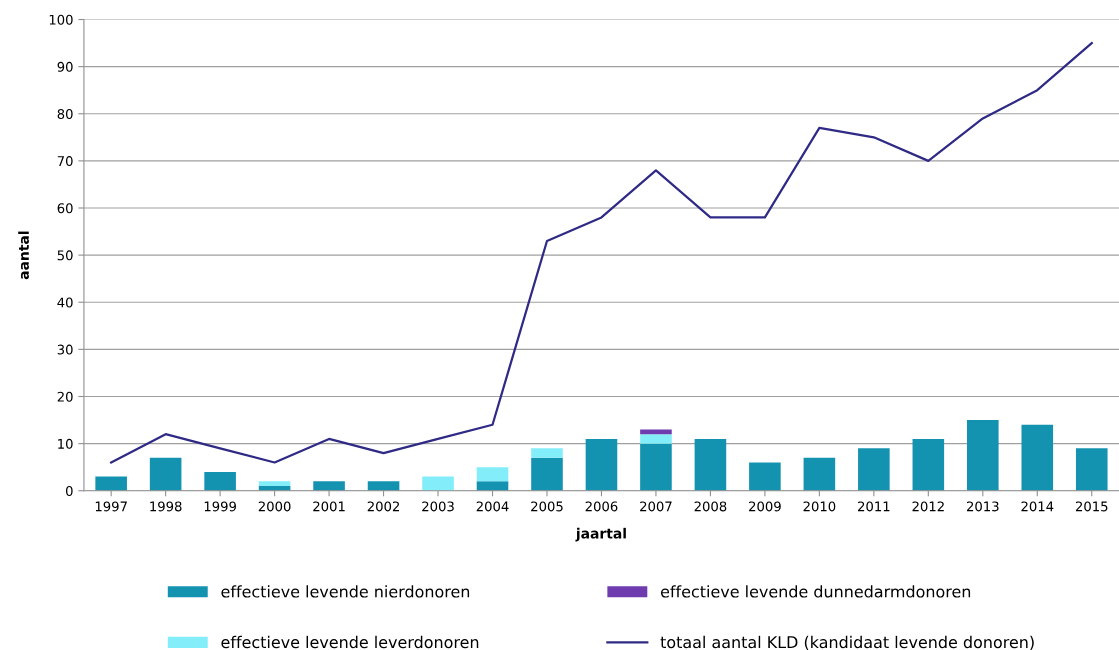  Describe the element at coordinates (65, 113) in the screenshot. I see `y-tick-label: 80` at that location.